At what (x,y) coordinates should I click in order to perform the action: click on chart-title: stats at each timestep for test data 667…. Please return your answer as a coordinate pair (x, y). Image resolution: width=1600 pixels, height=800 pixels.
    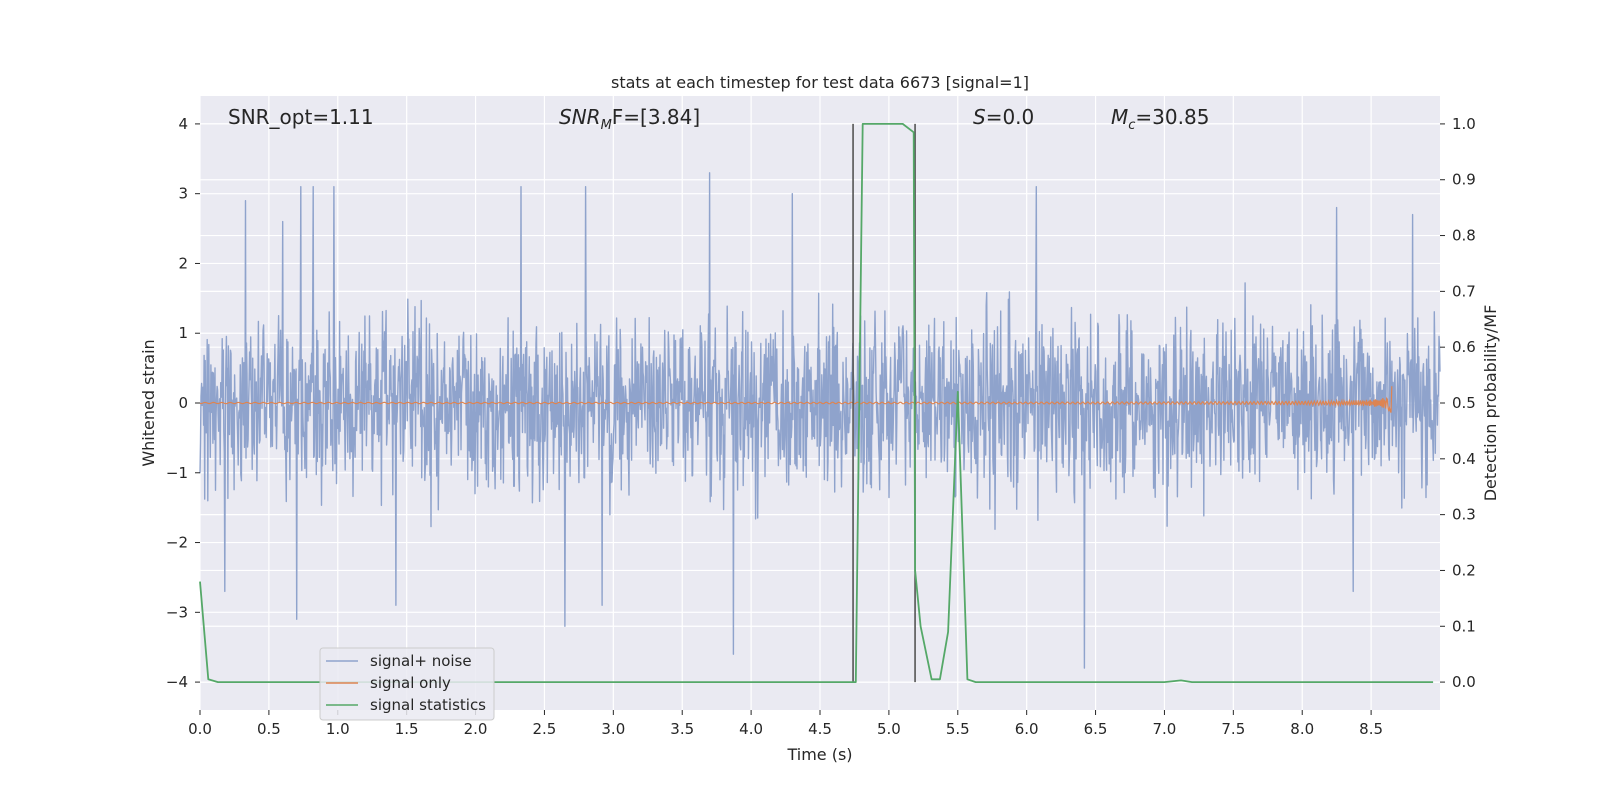
    Looking at the image, I should click on (820, 82).